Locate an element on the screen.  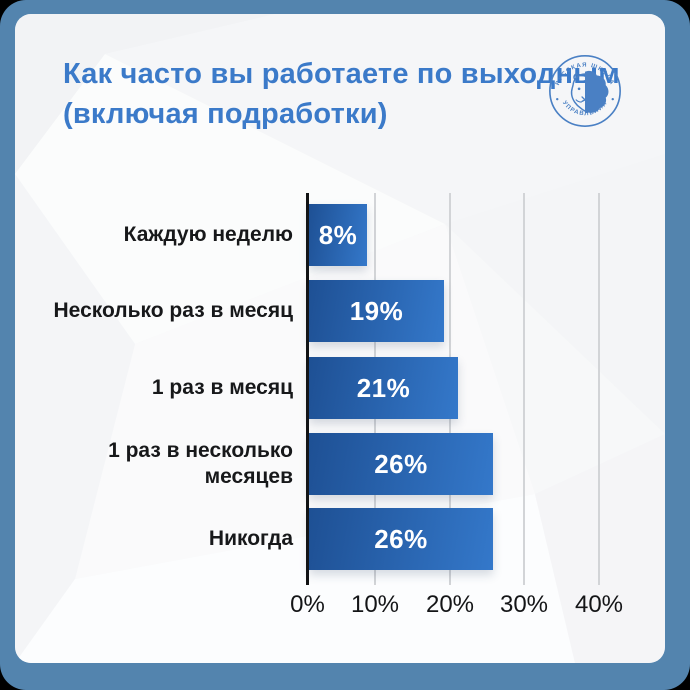
category-label-3: 1 раз в несколько месяцев is located at coordinates (200, 463).